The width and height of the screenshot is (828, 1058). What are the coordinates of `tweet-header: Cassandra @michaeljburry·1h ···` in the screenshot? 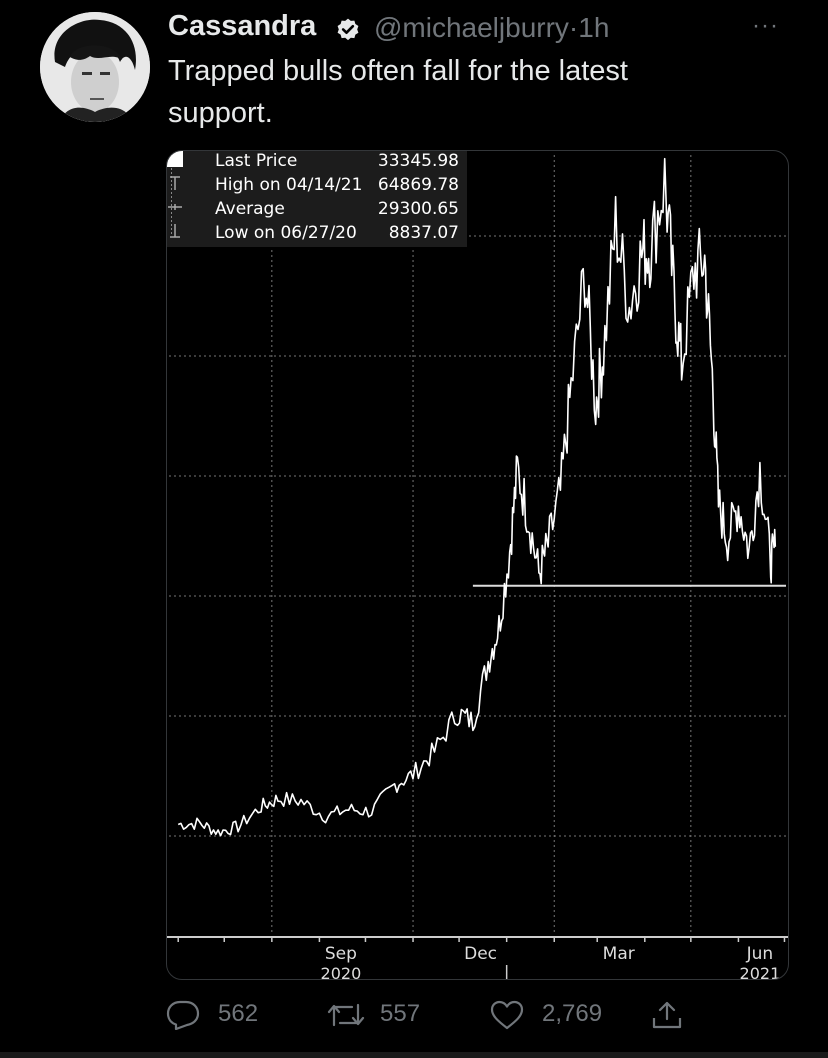 It's located at (498, 26).